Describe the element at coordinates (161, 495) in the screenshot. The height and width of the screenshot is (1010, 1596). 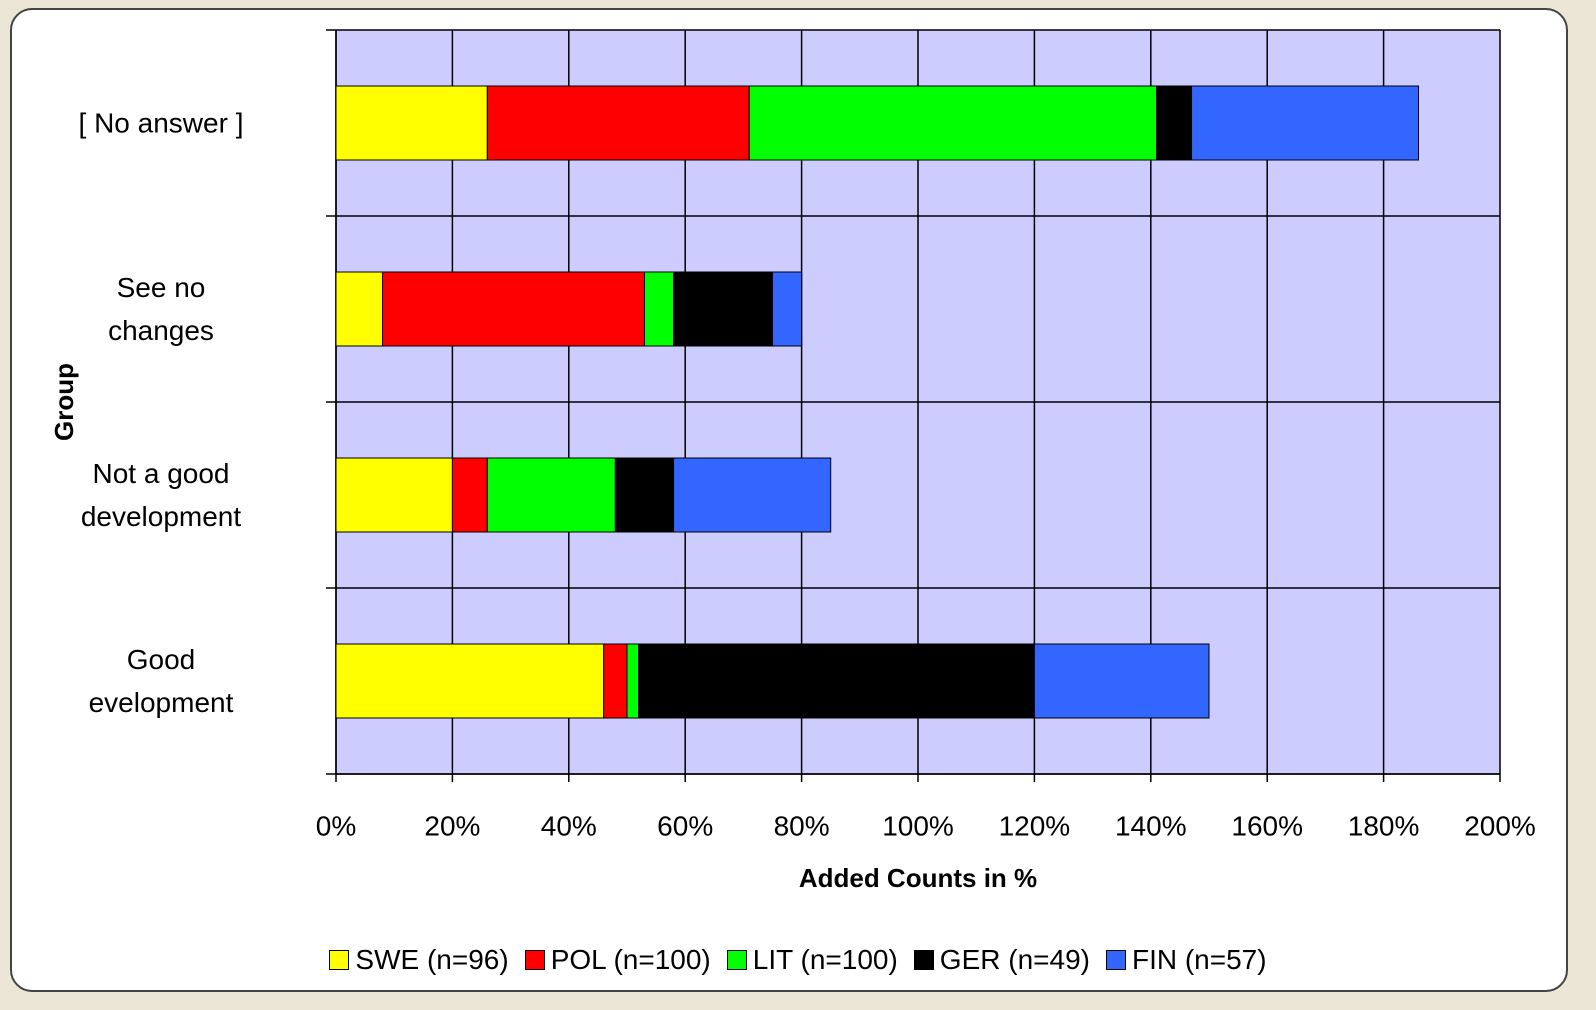
I see `y-tick-label: Not a good development` at that location.